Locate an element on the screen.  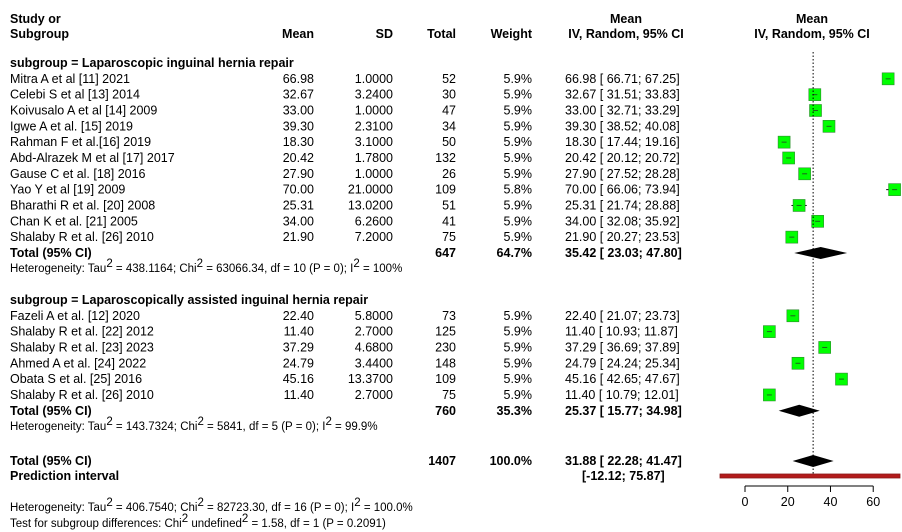
study-name: Fazeli A et al. [12] 2020 is located at coordinates (75, 316).